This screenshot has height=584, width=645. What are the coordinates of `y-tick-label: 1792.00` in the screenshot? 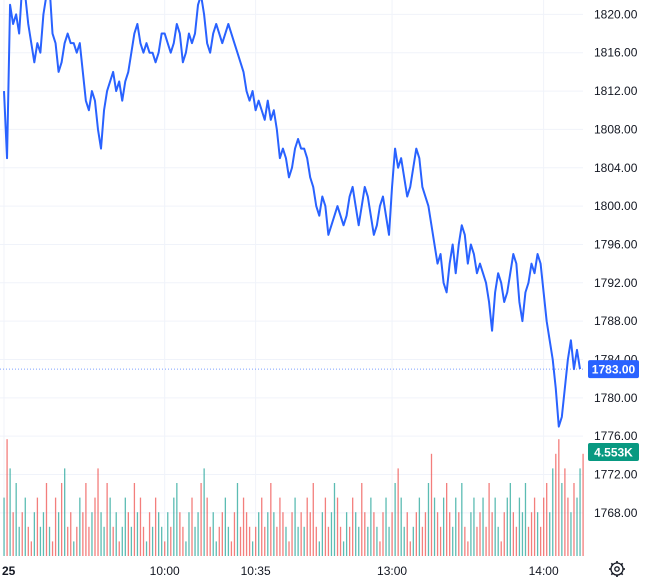 It's located at (616, 283).